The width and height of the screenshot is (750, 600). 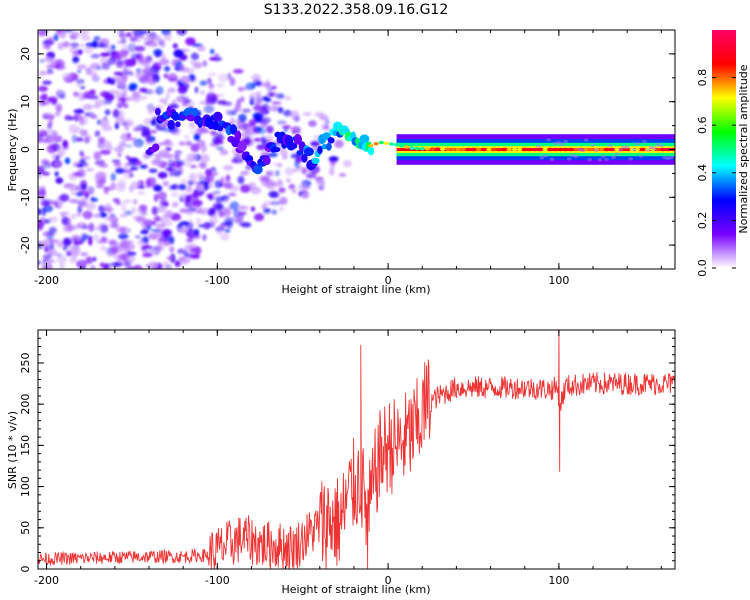 I want to click on y-tick-label: 0, so click(x=25, y=149).